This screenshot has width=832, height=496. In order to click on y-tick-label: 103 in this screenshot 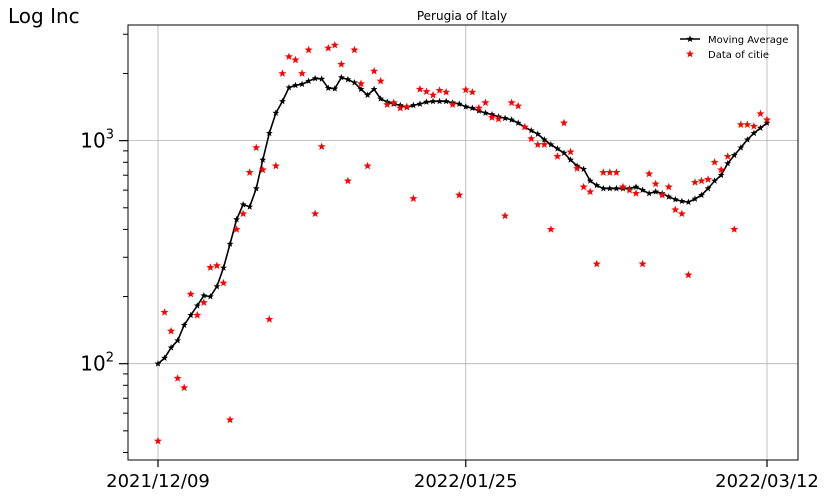, I will do `click(97, 140)`.